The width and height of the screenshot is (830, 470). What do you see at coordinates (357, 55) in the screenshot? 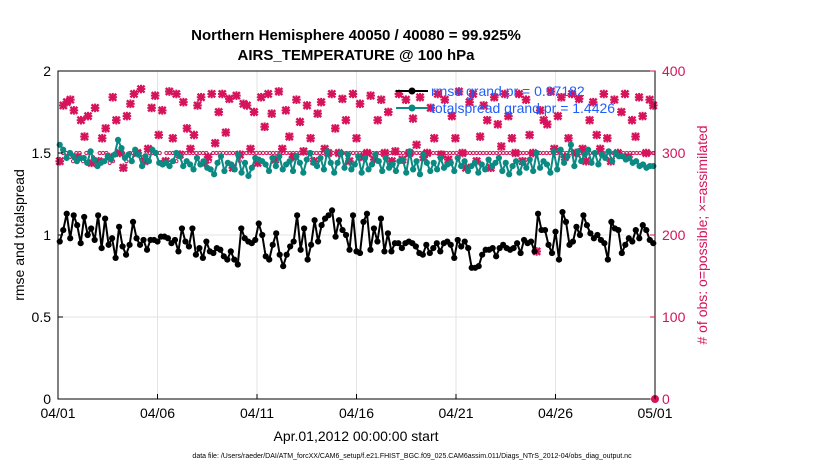
I see `chart-subtitle: AIRS_TEMPERATURE @ 100 hPa` at bounding box center [357, 55].